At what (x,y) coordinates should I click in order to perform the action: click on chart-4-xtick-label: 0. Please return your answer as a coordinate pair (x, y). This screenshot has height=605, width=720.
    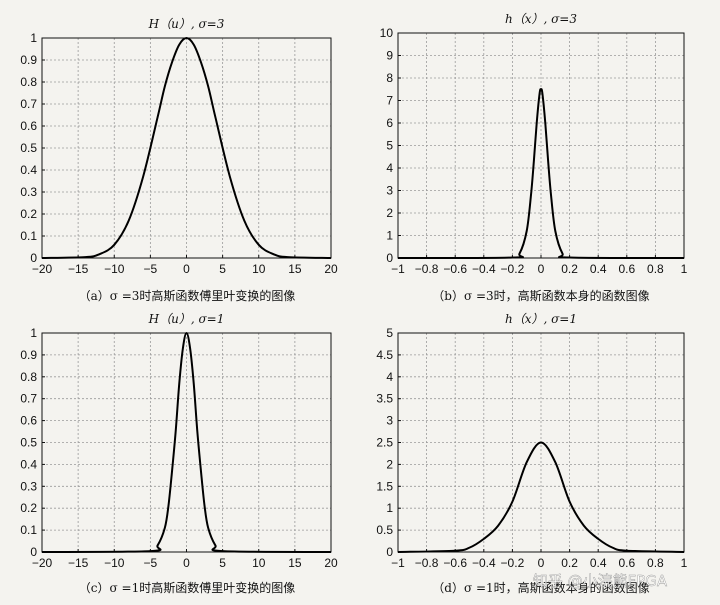
    Looking at the image, I should click on (541, 563).